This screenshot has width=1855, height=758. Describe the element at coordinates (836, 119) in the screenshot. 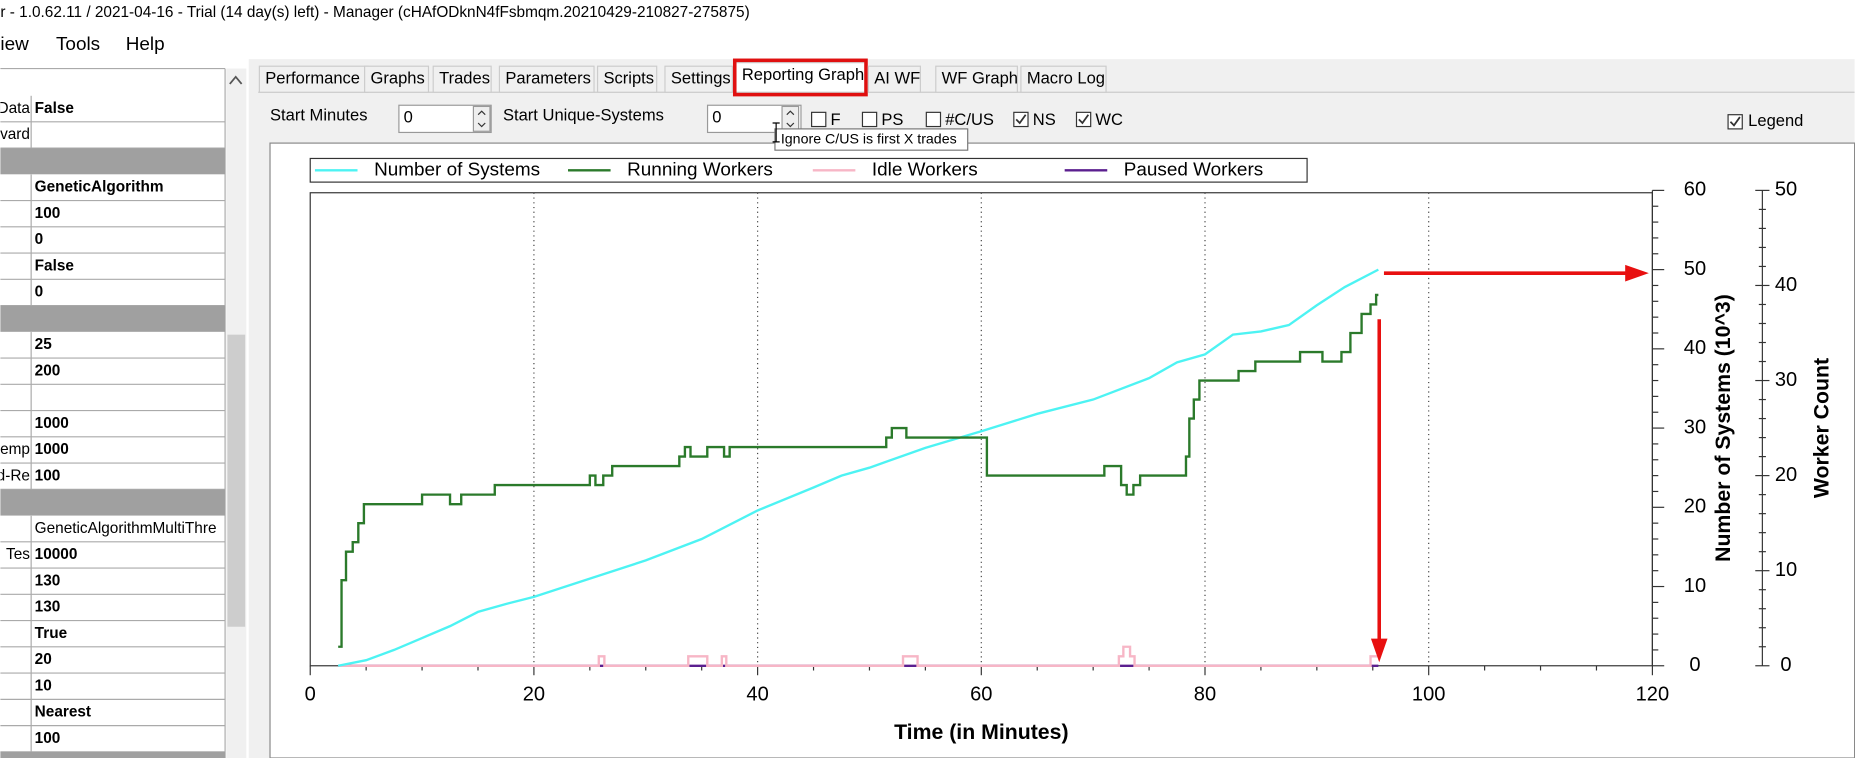

I see `checkbox-label: F` at that location.